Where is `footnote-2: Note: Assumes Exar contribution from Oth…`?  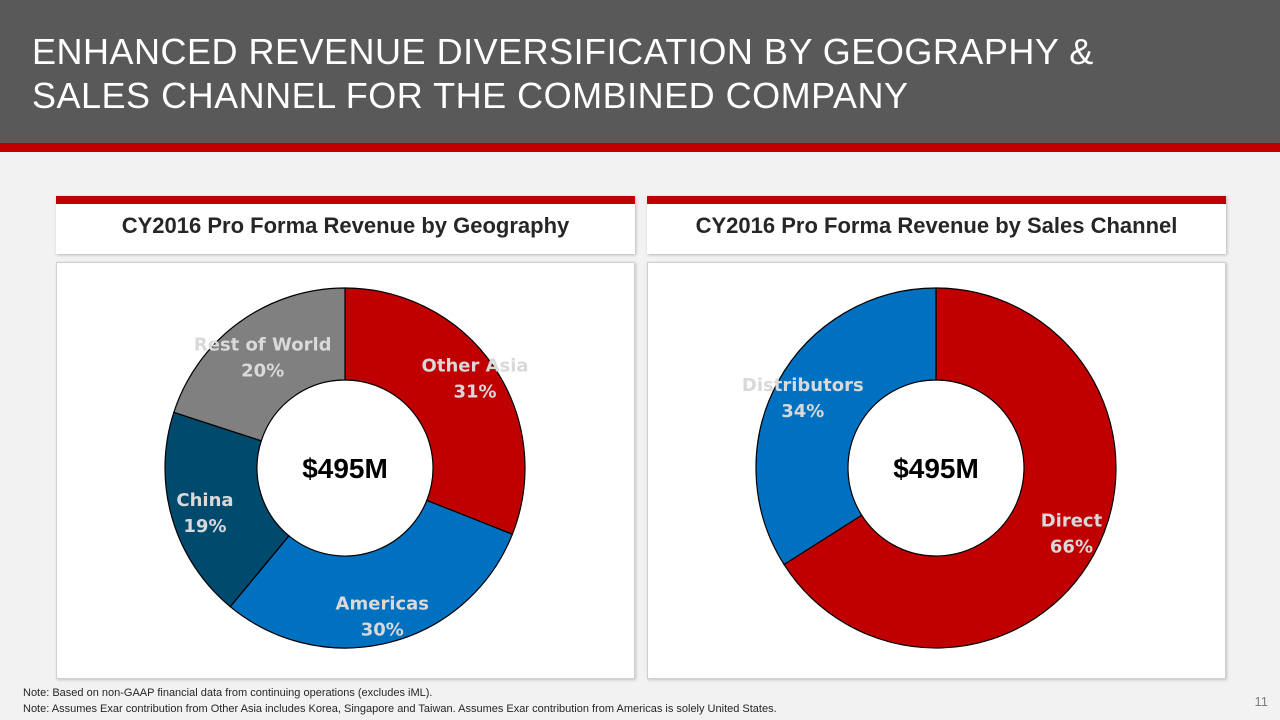
footnote-2: Note: Assumes Exar contribution from Oth… is located at coordinates (400, 709).